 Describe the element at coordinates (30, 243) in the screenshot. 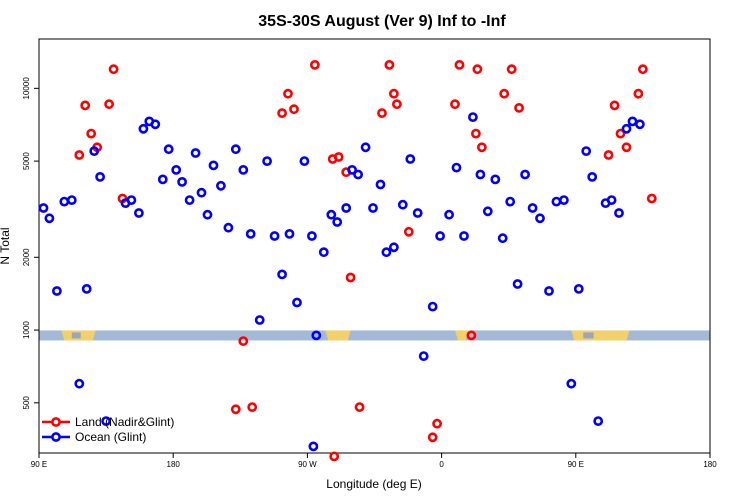

I see `y-axis: 500 1000 2000 5000 10000` at that location.